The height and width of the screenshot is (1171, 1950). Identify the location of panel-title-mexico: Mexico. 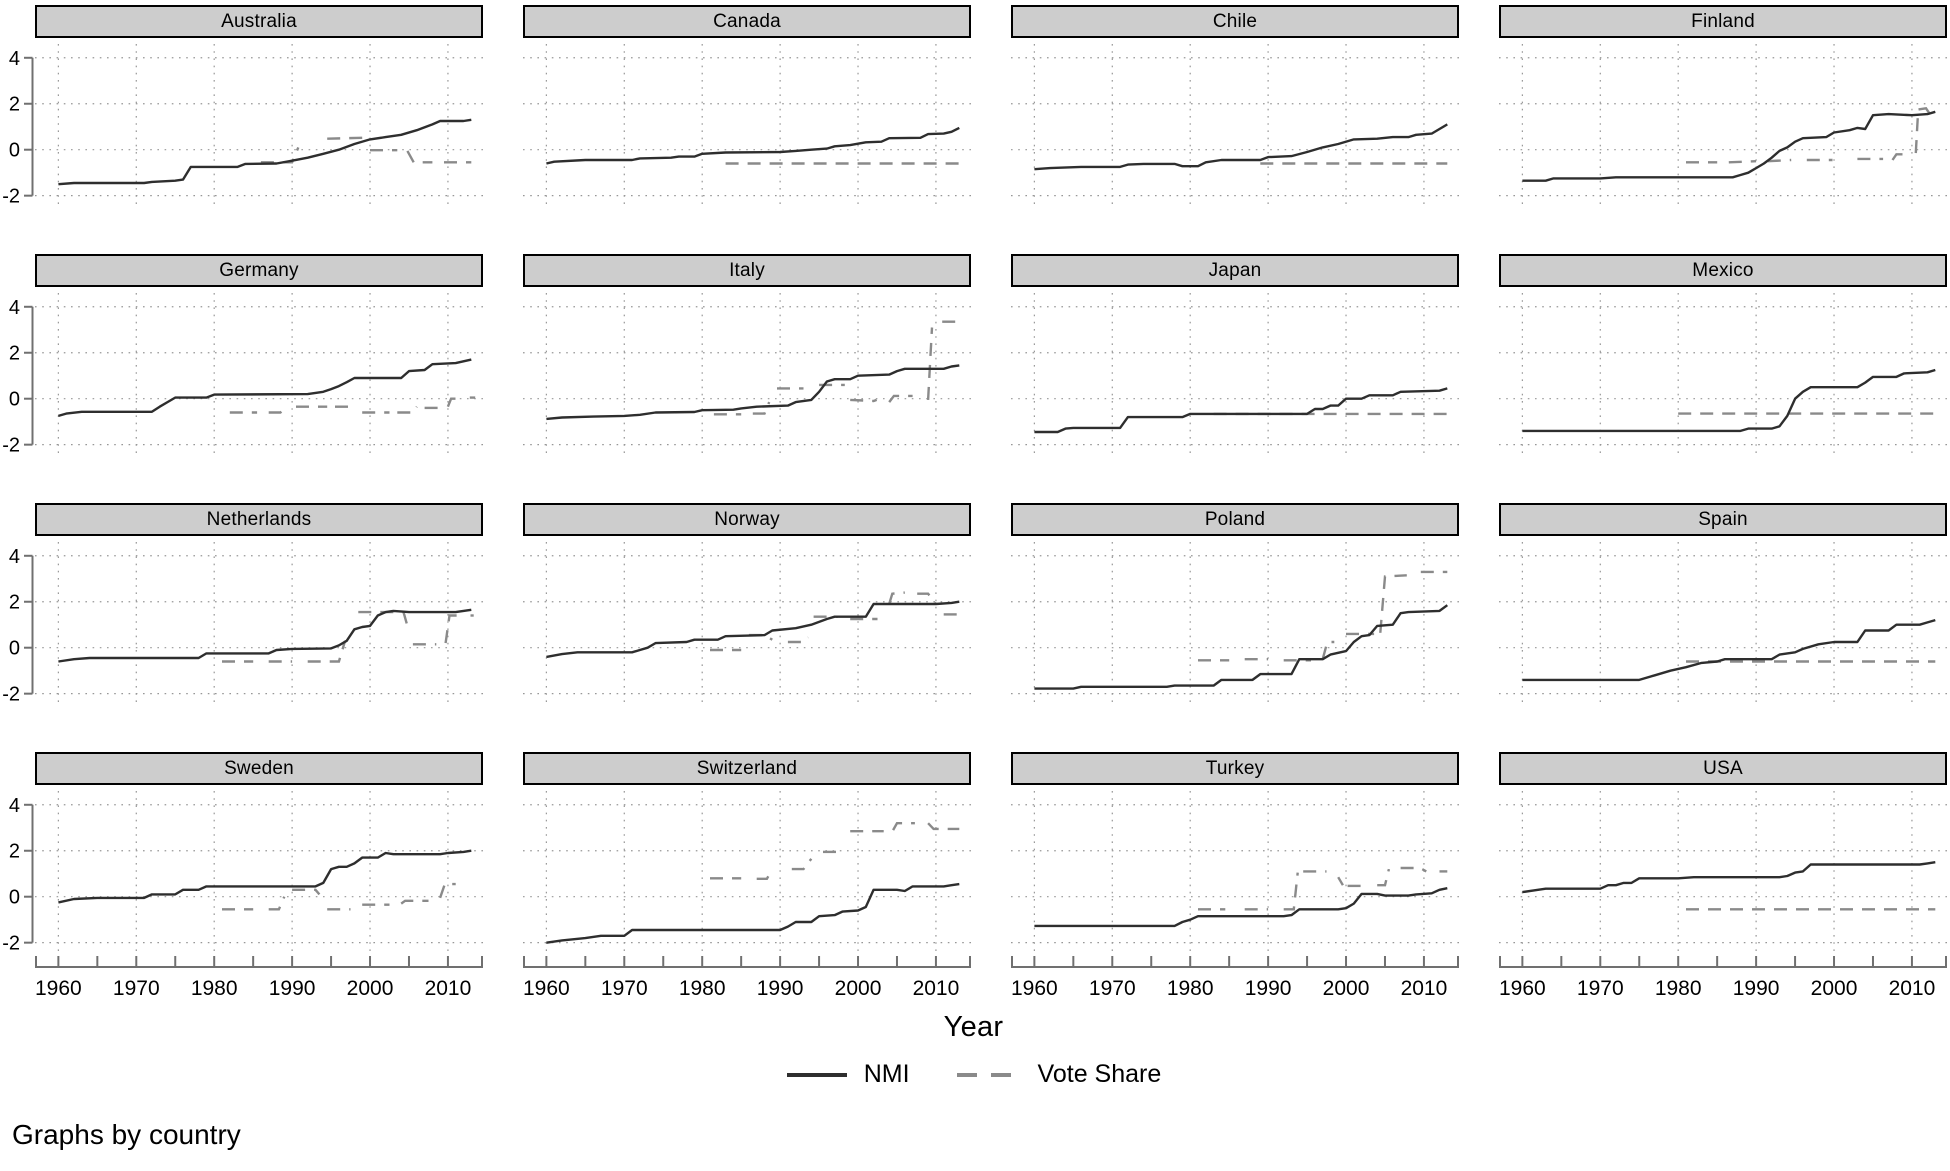
(1723, 270).